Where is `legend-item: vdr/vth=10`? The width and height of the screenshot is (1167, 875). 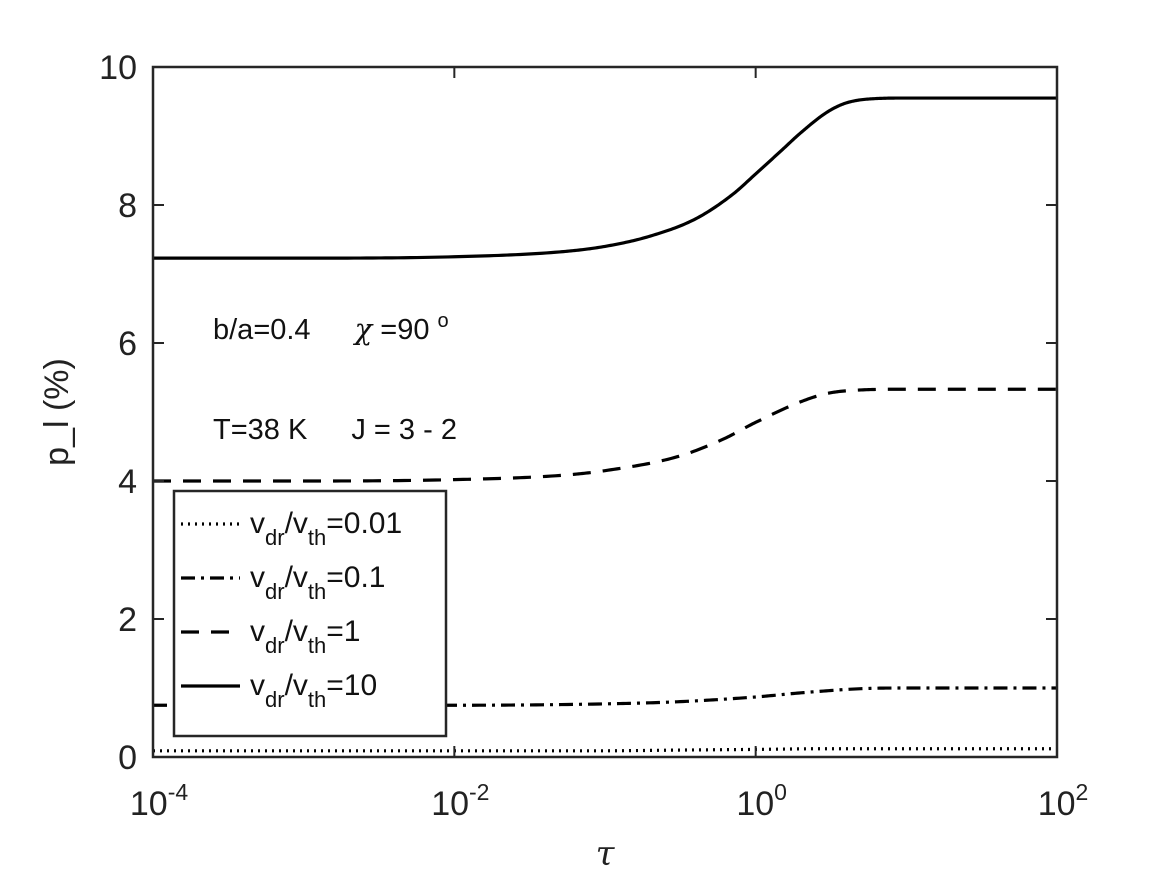 legend-item: vdr/vth=10 is located at coordinates (279, 690).